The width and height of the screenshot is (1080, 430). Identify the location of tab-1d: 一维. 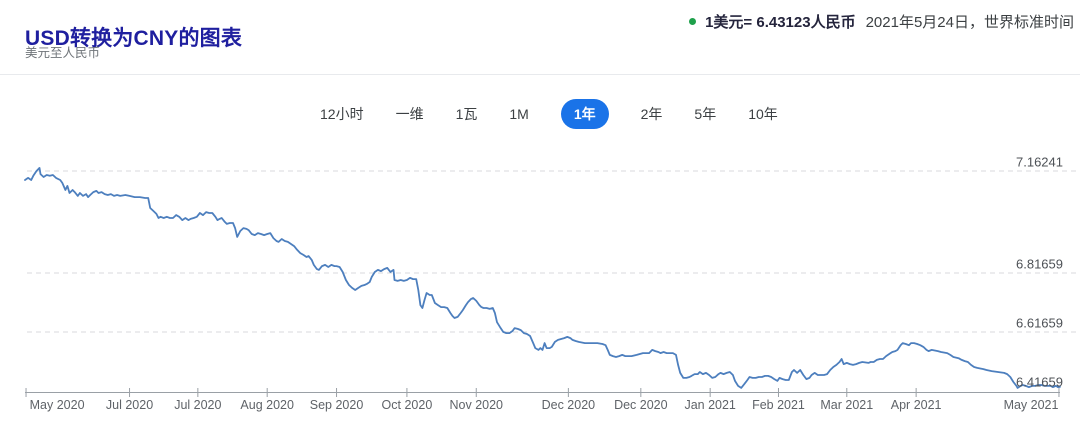
(409, 114).